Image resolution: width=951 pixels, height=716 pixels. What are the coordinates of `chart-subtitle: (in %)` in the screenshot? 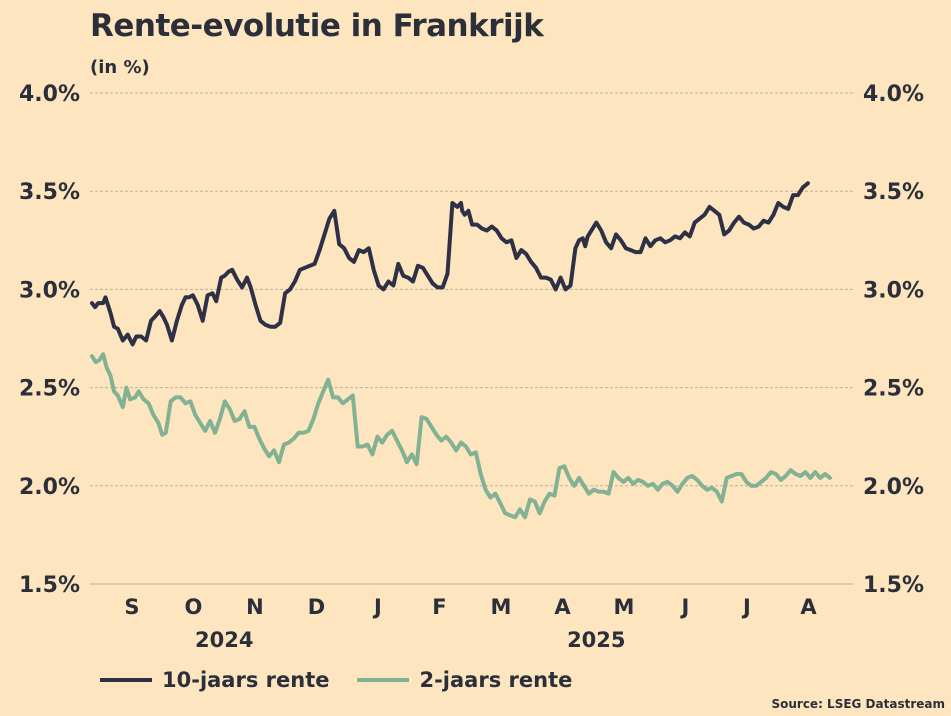 It's located at (120, 67).